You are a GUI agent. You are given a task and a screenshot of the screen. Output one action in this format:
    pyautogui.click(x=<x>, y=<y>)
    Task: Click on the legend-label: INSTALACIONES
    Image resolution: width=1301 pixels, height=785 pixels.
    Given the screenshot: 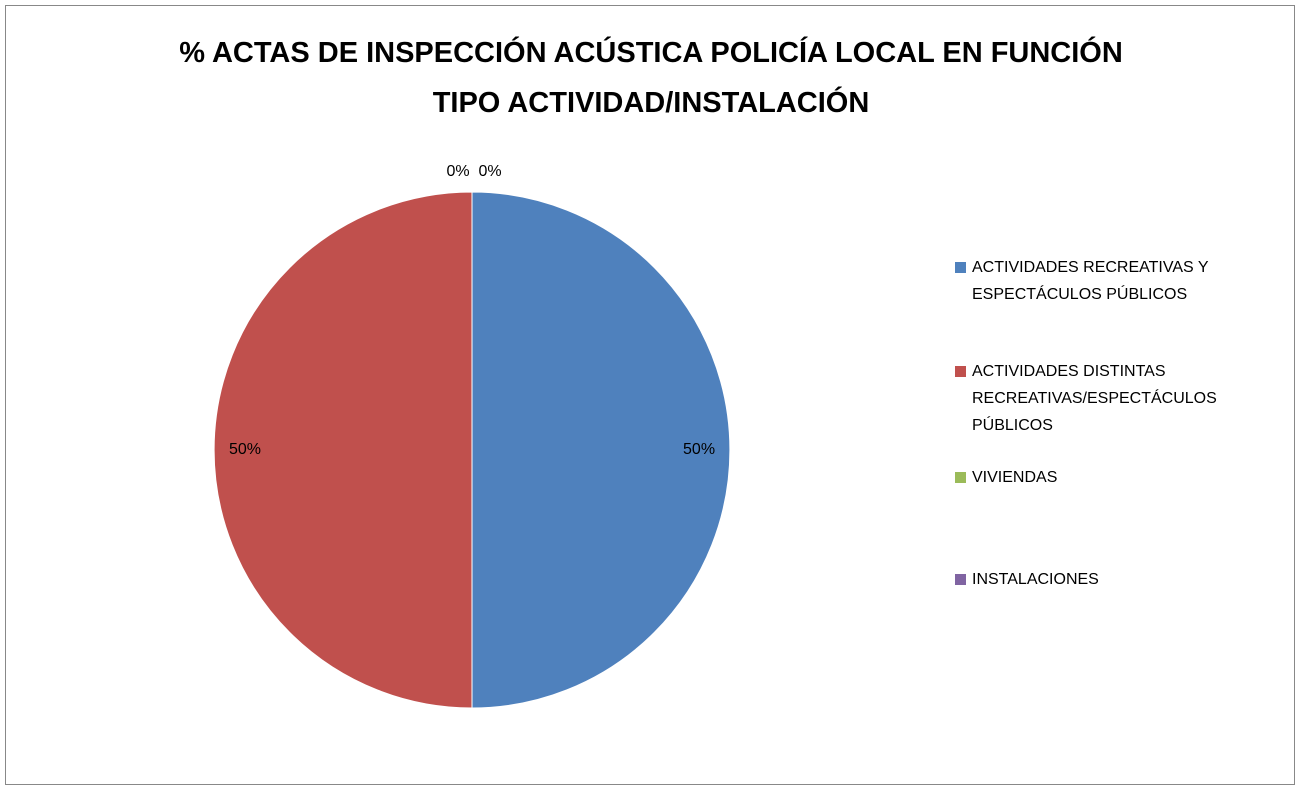 What is the action you would take?
    pyautogui.click(x=1035, y=579)
    